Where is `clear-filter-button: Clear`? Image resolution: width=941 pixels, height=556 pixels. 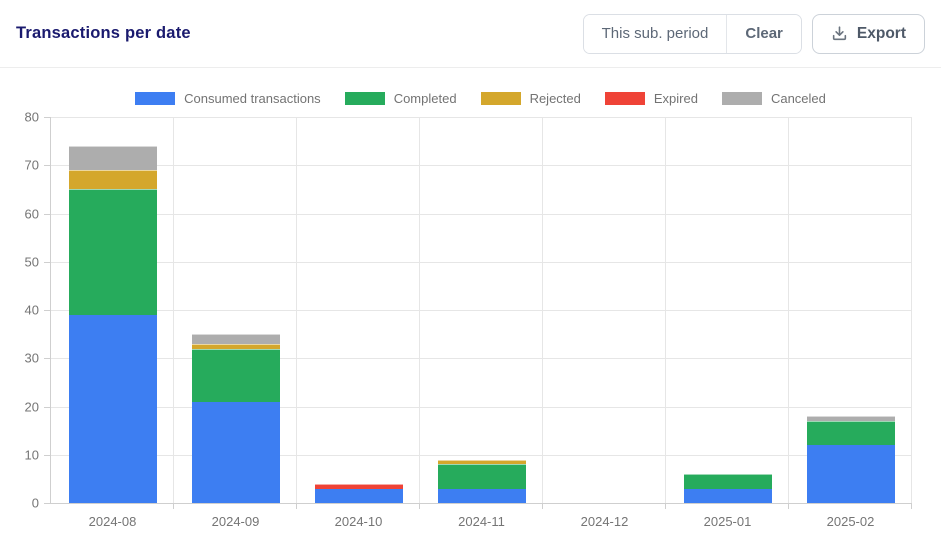
clear-filter-button: Clear is located at coordinates (764, 33).